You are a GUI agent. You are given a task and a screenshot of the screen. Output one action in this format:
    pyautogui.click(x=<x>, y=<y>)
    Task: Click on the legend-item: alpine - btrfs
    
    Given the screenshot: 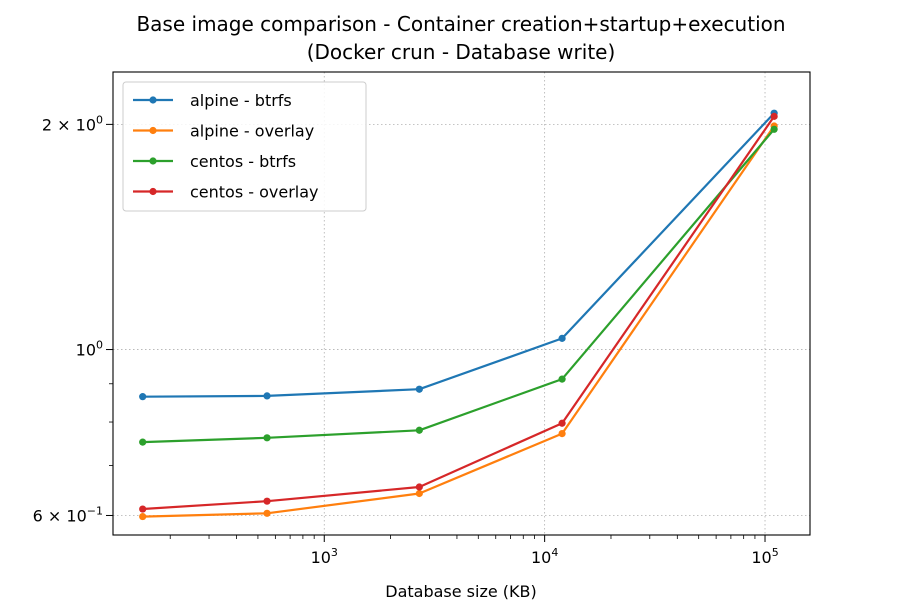 What is the action you would take?
    pyautogui.click(x=212, y=100)
    